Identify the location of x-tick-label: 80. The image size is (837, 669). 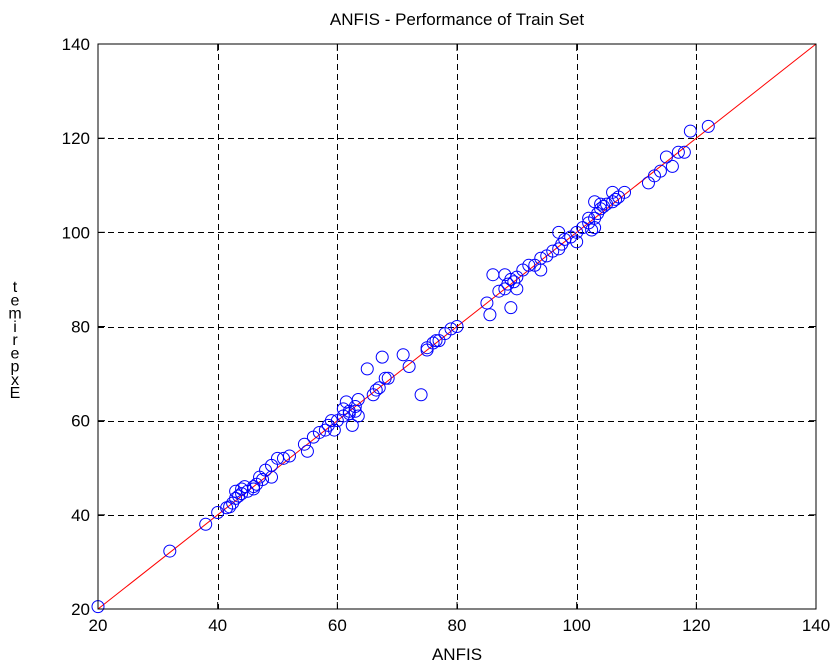
(457, 625).